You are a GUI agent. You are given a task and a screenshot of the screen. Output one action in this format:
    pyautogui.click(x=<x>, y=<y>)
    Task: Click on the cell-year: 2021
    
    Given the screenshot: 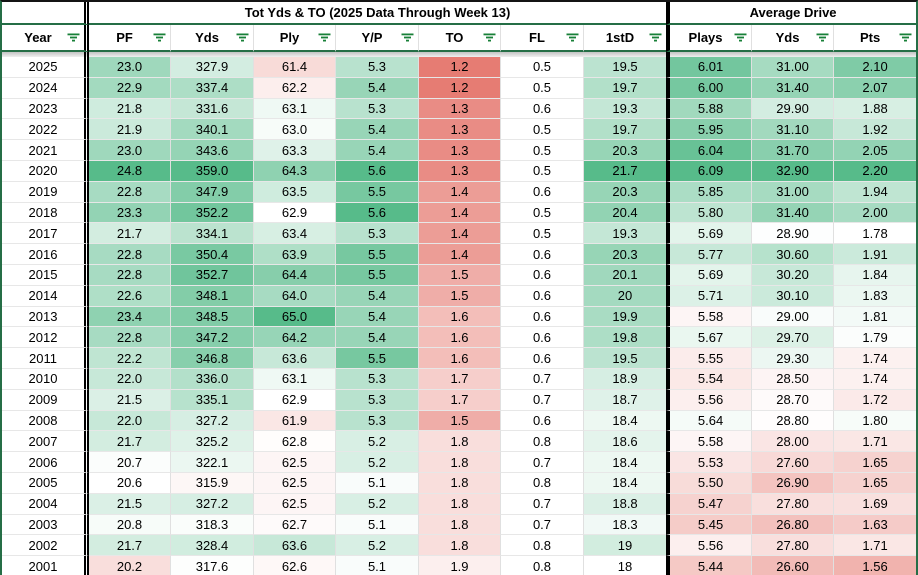 What is the action you would take?
    pyautogui.click(x=45, y=150)
    